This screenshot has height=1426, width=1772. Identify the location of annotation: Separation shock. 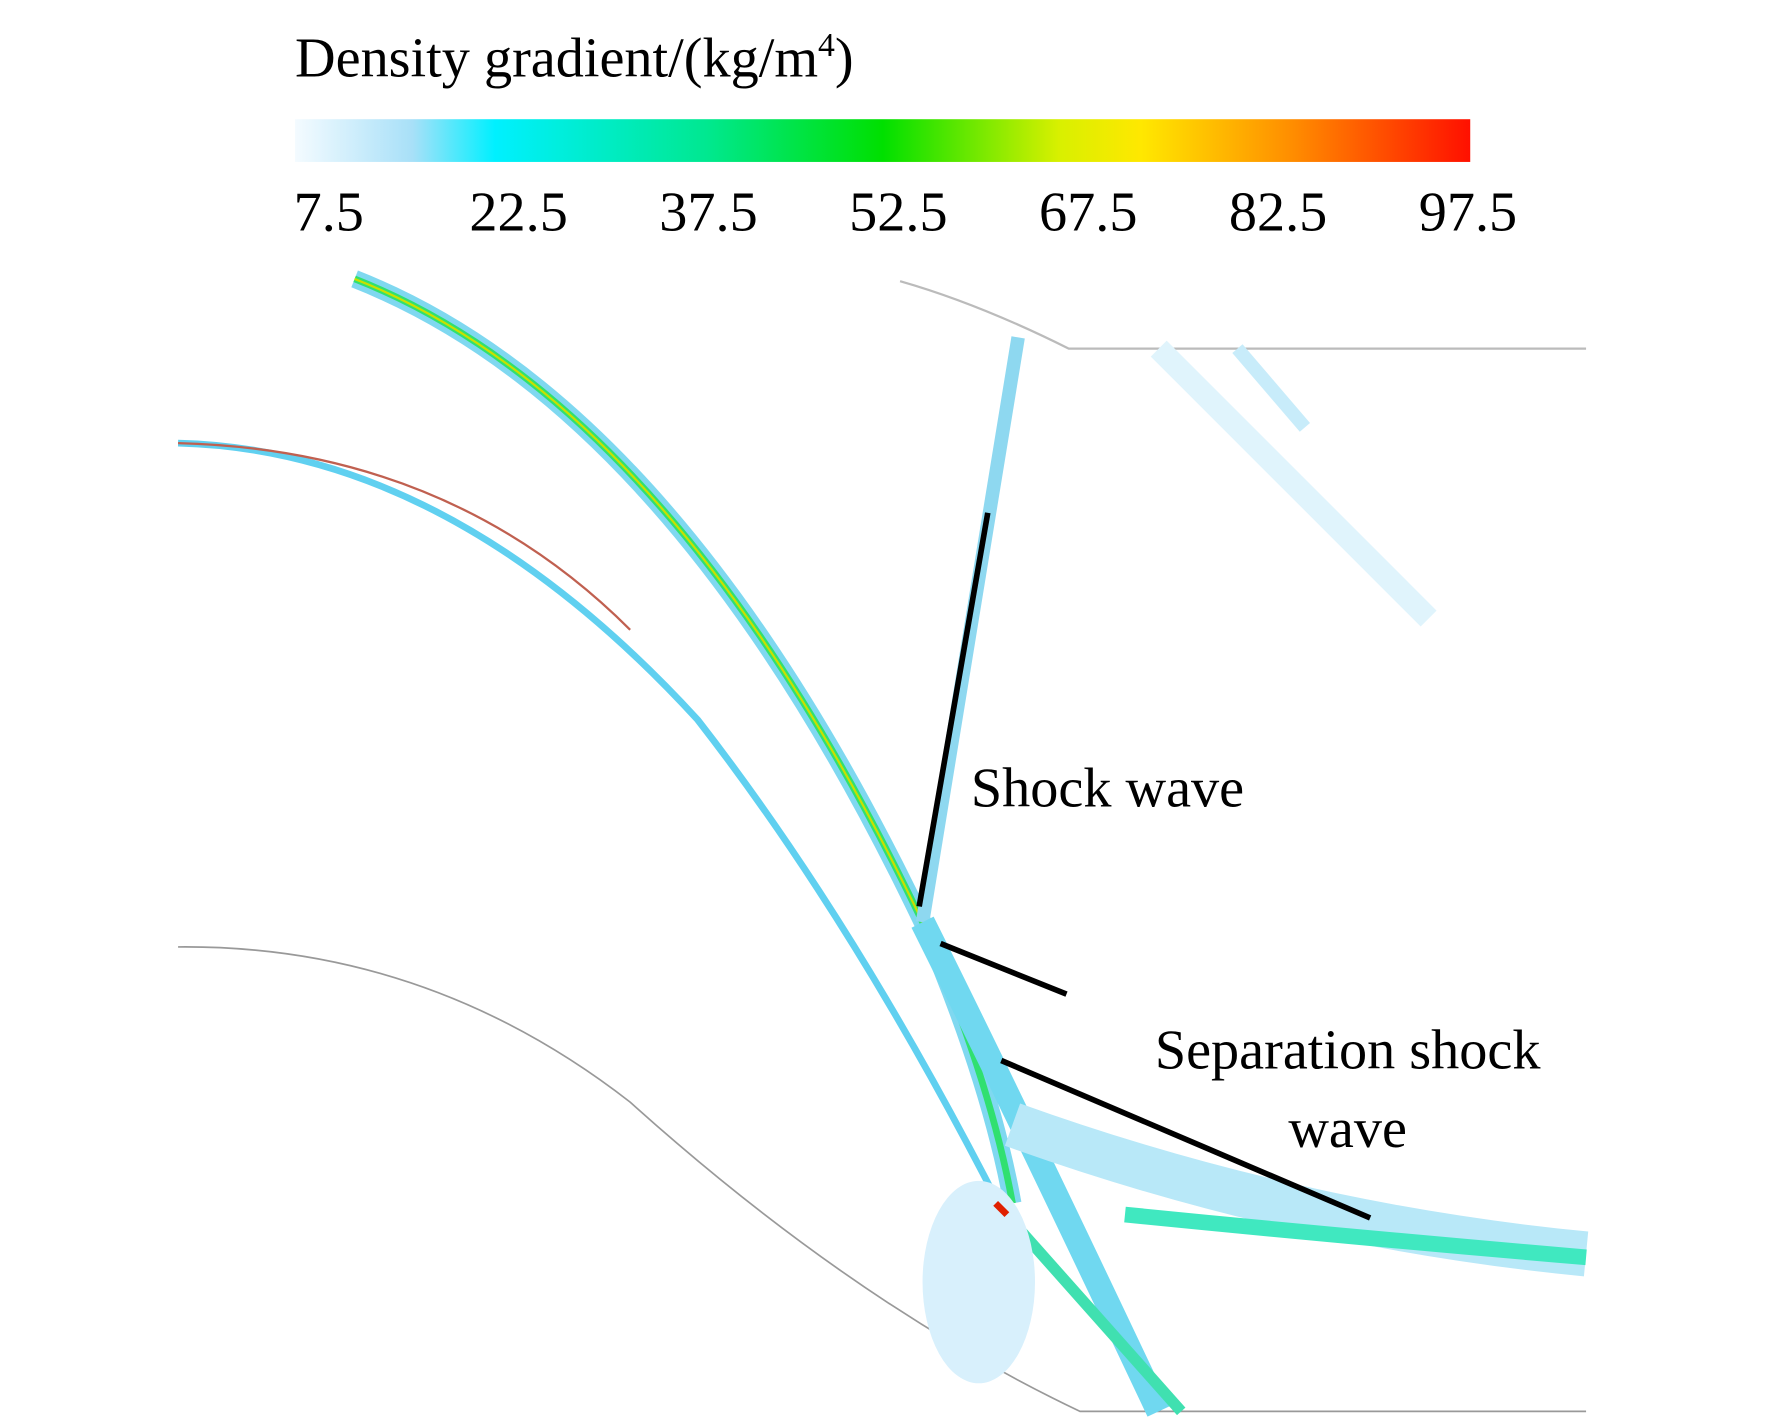
(1348, 1050).